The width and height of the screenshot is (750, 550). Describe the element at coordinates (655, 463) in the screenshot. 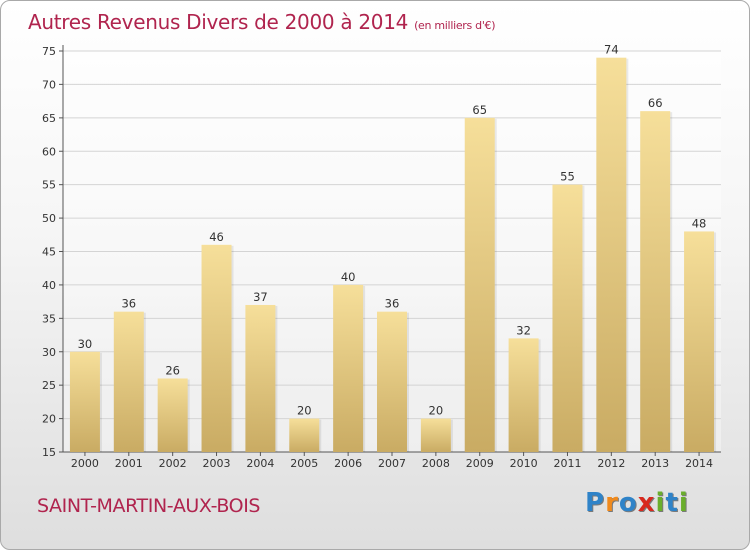

I see `x-tick-label: 2013` at that location.